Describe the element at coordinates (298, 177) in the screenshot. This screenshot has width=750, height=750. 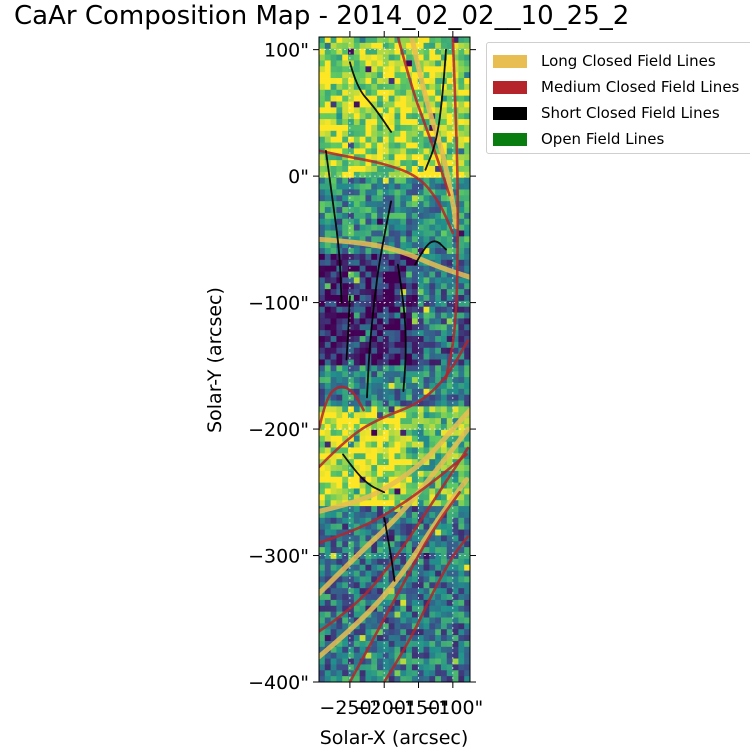
I see `y-tick-label: 0"` at that location.